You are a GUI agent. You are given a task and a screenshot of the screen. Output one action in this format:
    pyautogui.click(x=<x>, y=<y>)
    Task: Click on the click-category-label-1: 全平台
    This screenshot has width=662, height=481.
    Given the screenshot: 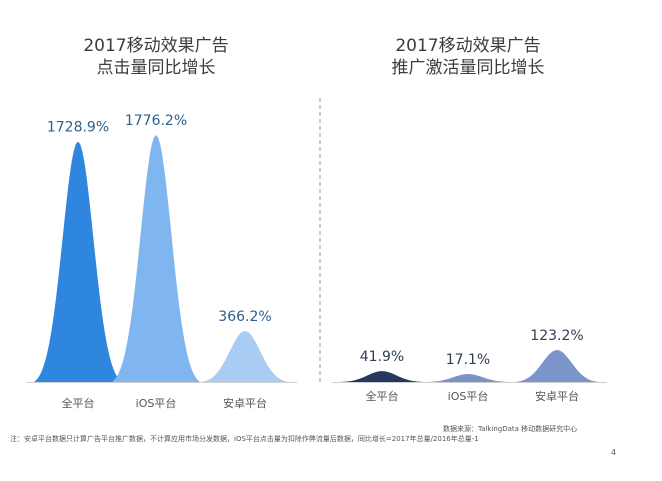 What is the action you would take?
    pyautogui.click(x=78, y=403)
    